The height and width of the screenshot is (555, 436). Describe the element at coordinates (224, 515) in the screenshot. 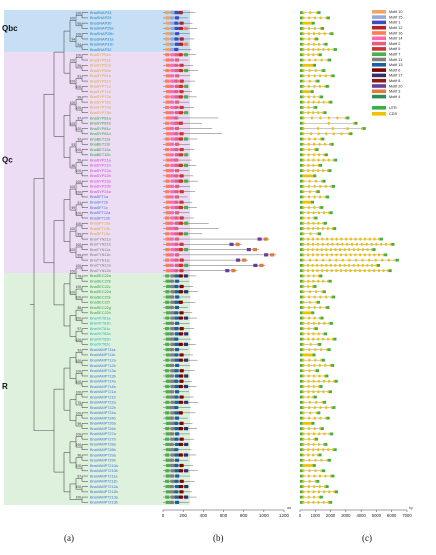

I see `axis-b-tick-label: 600` at that location.